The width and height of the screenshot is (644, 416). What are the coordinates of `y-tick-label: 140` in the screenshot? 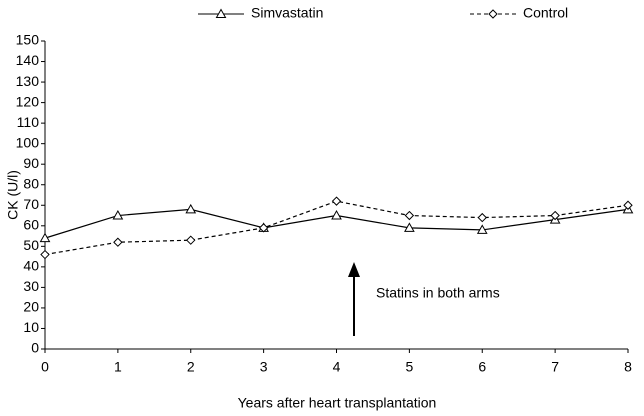 It's located at (28, 60).